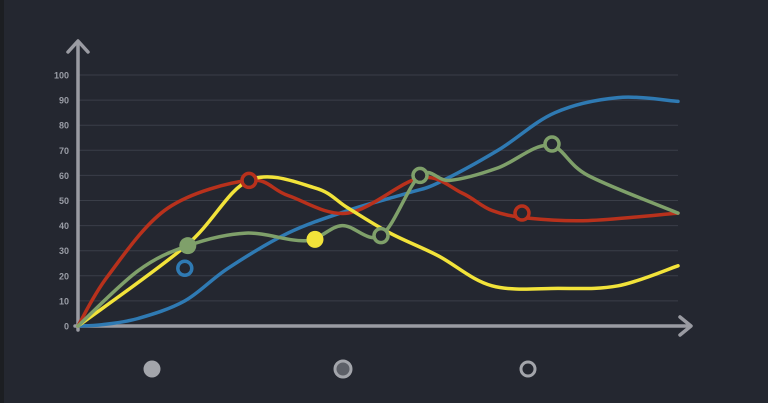 This screenshot has width=768, height=403. I want to click on y-tick-label-10: 10, so click(64, 301).